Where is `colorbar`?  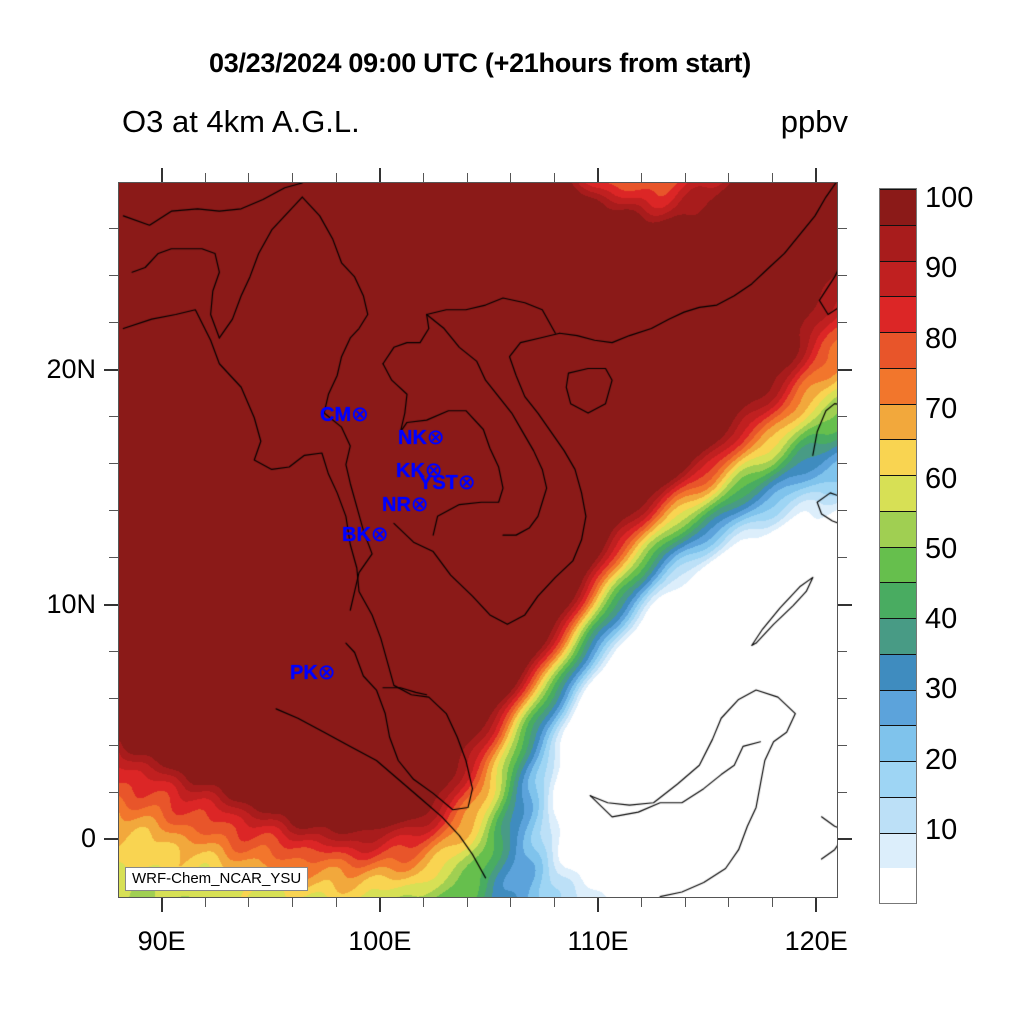
colorbar is located at coordinates (898, 546).